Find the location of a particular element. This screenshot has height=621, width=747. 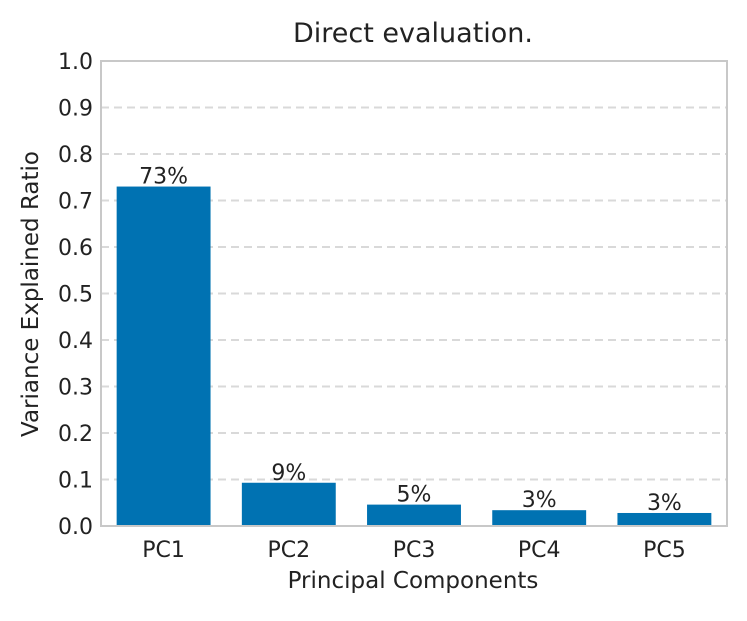

data-label: 5% is located at coordinates (414, 495).